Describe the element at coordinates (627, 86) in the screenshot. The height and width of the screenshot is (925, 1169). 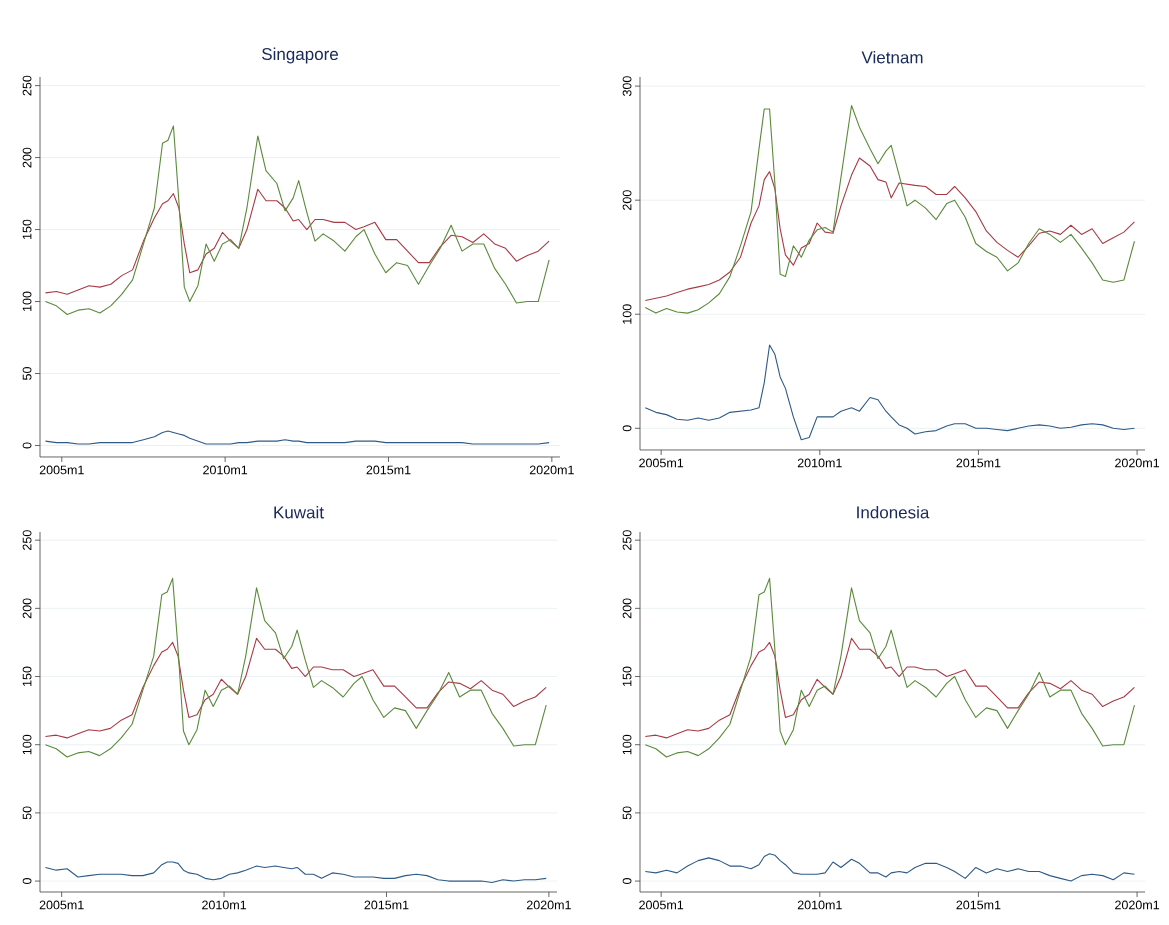
I see `y-tick-label: 300` at that location.